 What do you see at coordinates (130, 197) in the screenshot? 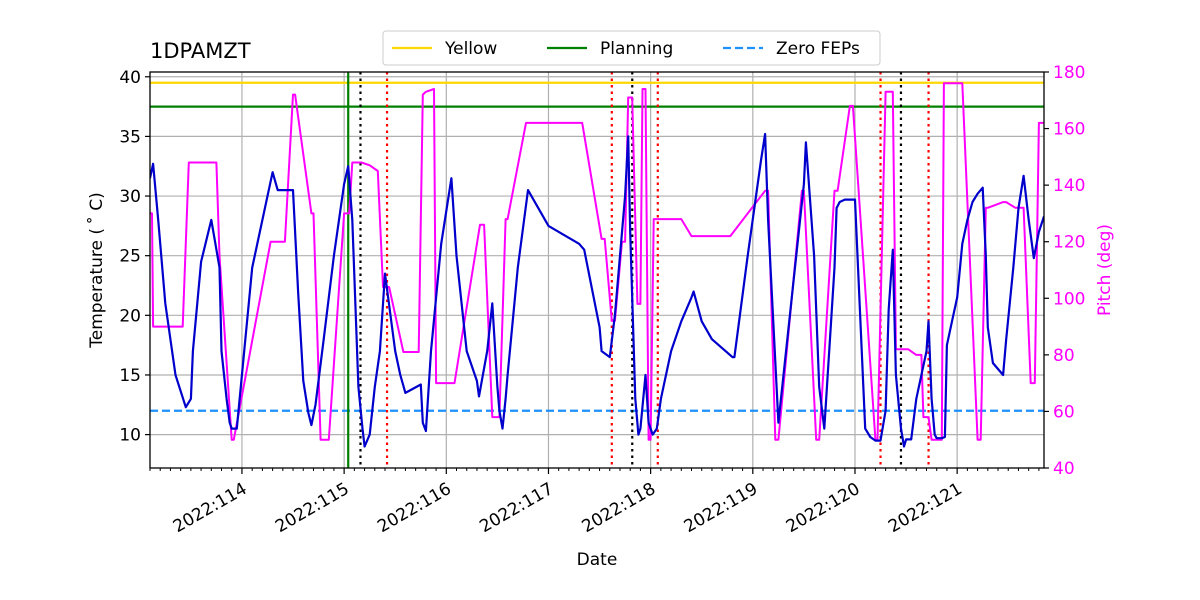
I see `y-tick-label: 30` at bounding box center [130, 197].